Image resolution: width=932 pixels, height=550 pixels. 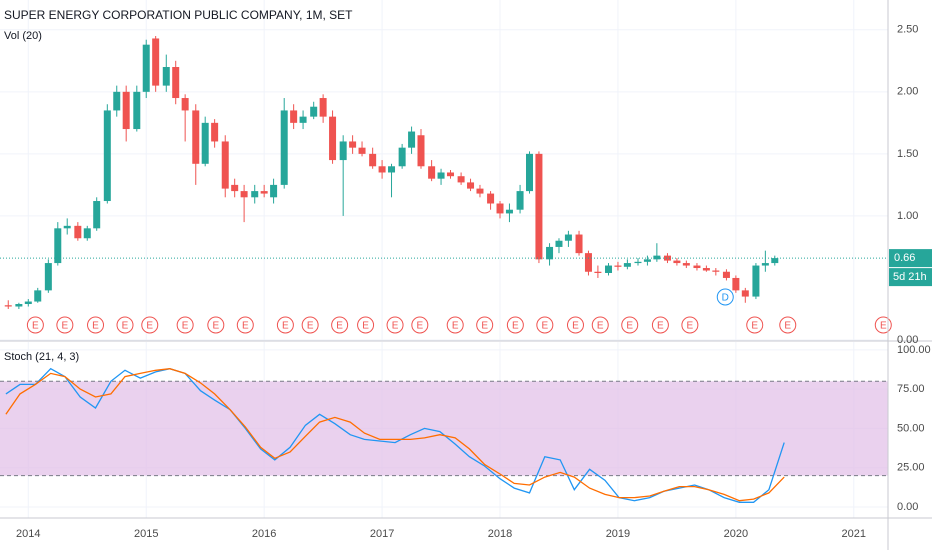 What do you see at coordinates (854, 534) in the screenshot?
I see `x-tick-label: 2021` at bounding box center [854, 534].